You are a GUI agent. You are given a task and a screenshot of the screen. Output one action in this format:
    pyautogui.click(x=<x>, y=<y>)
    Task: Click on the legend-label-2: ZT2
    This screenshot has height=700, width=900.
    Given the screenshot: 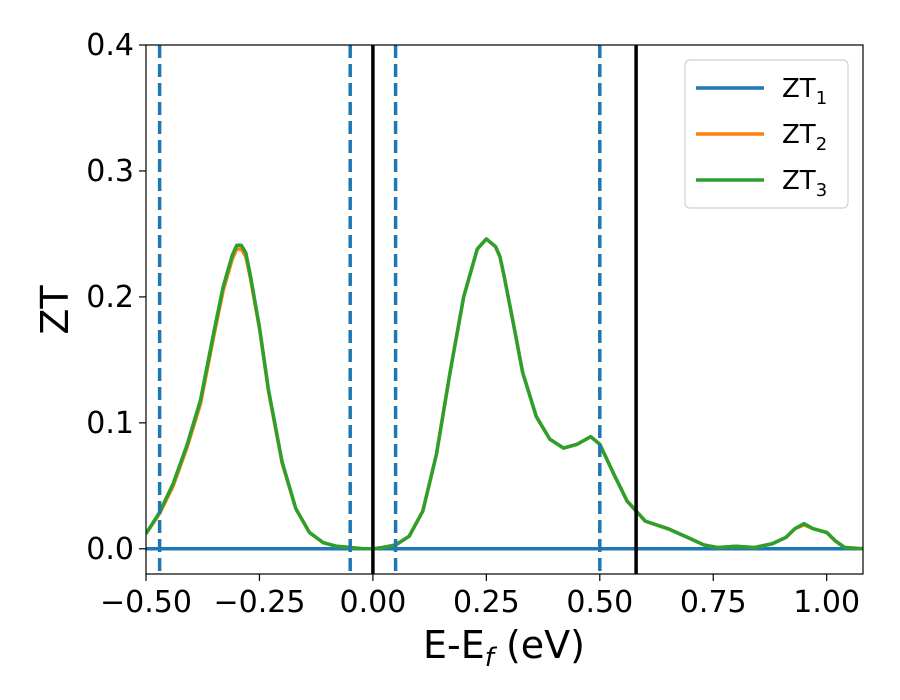 What is the action you would take?
    pyautogui.click(x=804, y=137)
    